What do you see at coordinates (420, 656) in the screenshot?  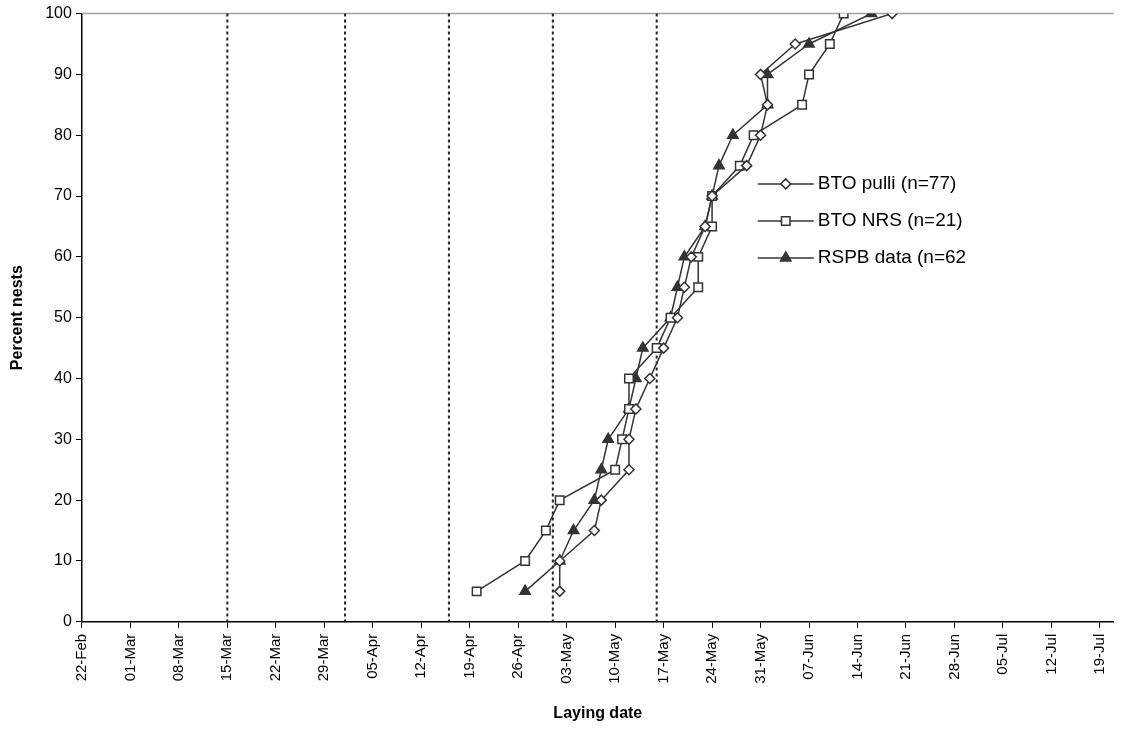 I see `x-tick-label: 12-Apr` at bounding box center [420, 656].